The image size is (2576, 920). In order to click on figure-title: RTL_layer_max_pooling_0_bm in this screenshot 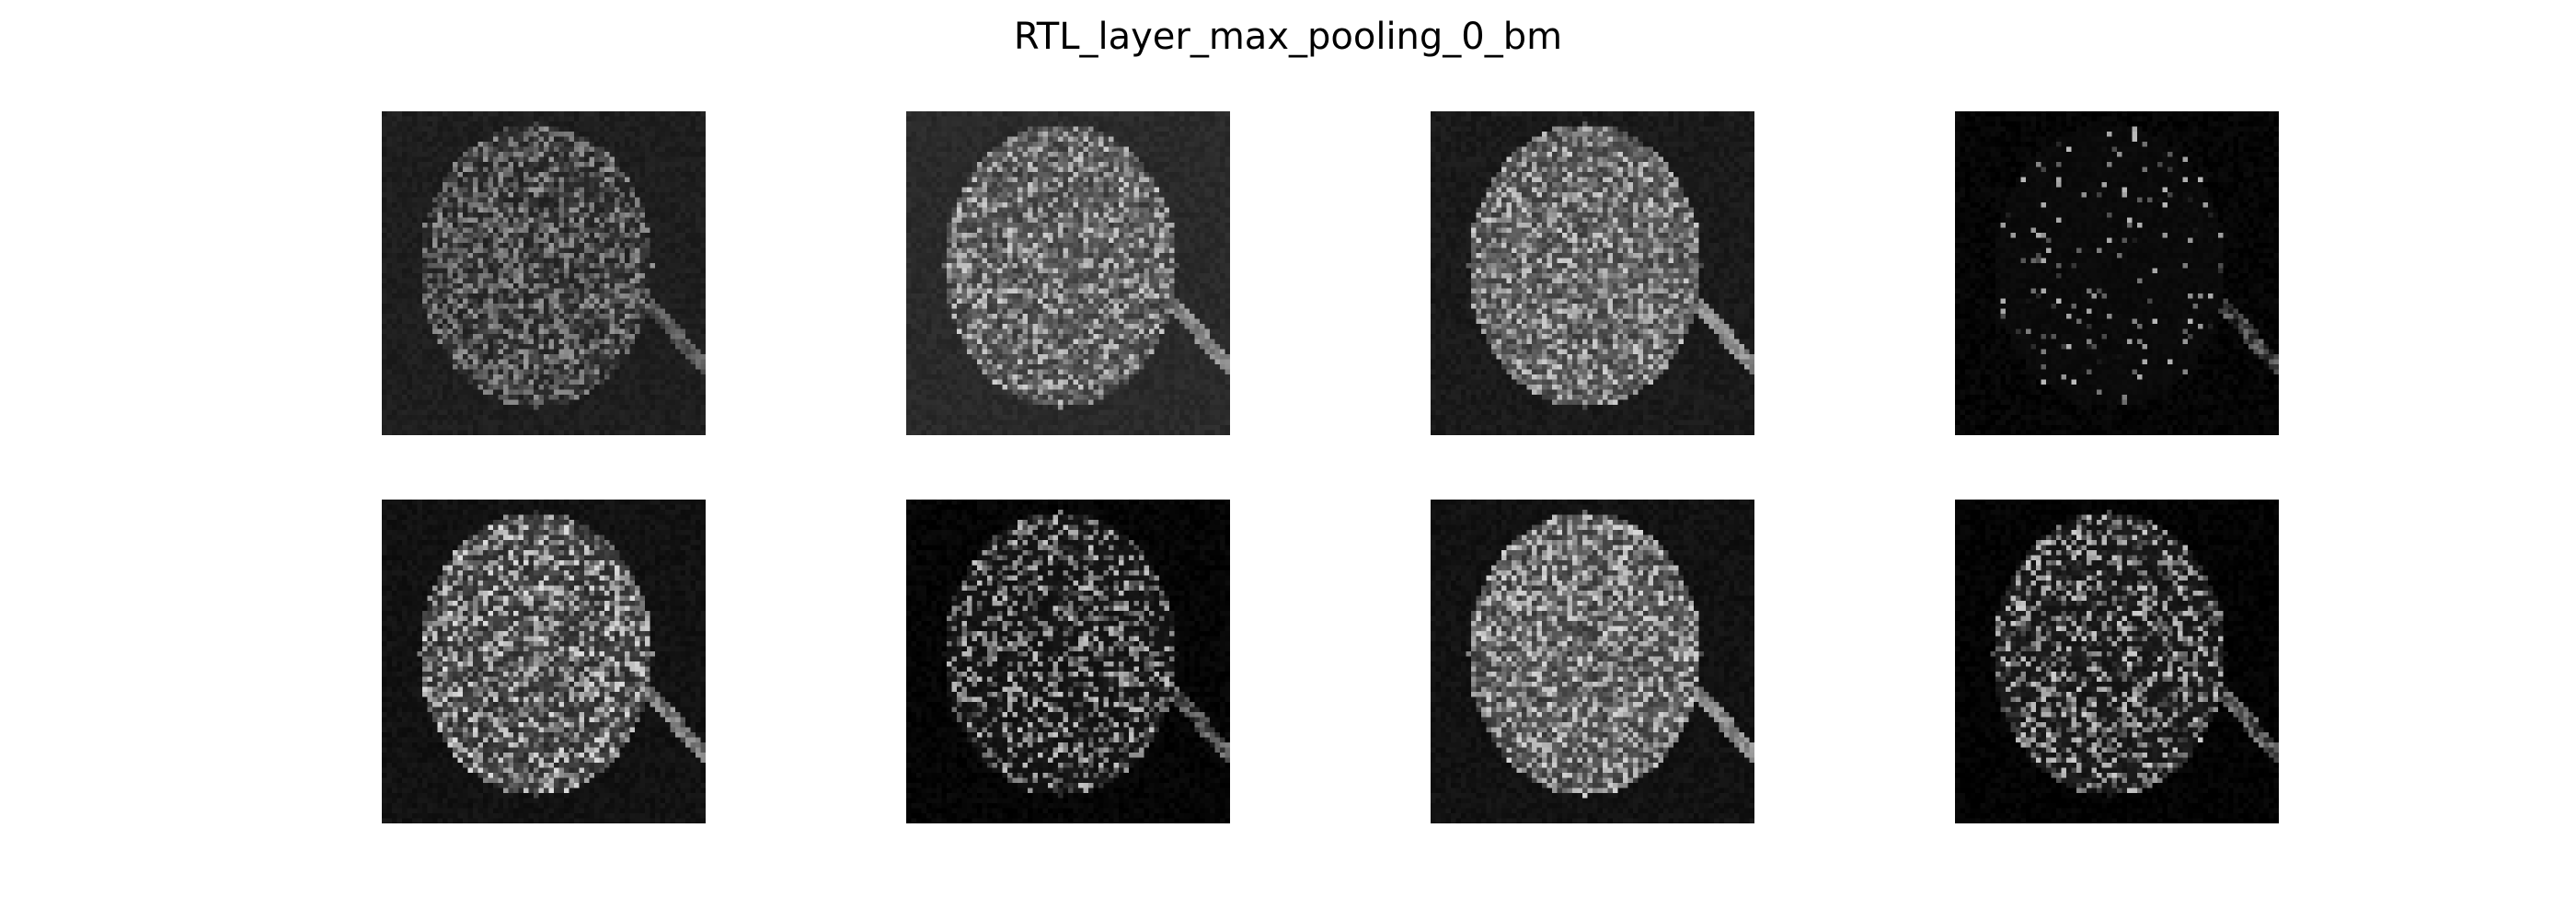, I will do `click(1288, 36)`.